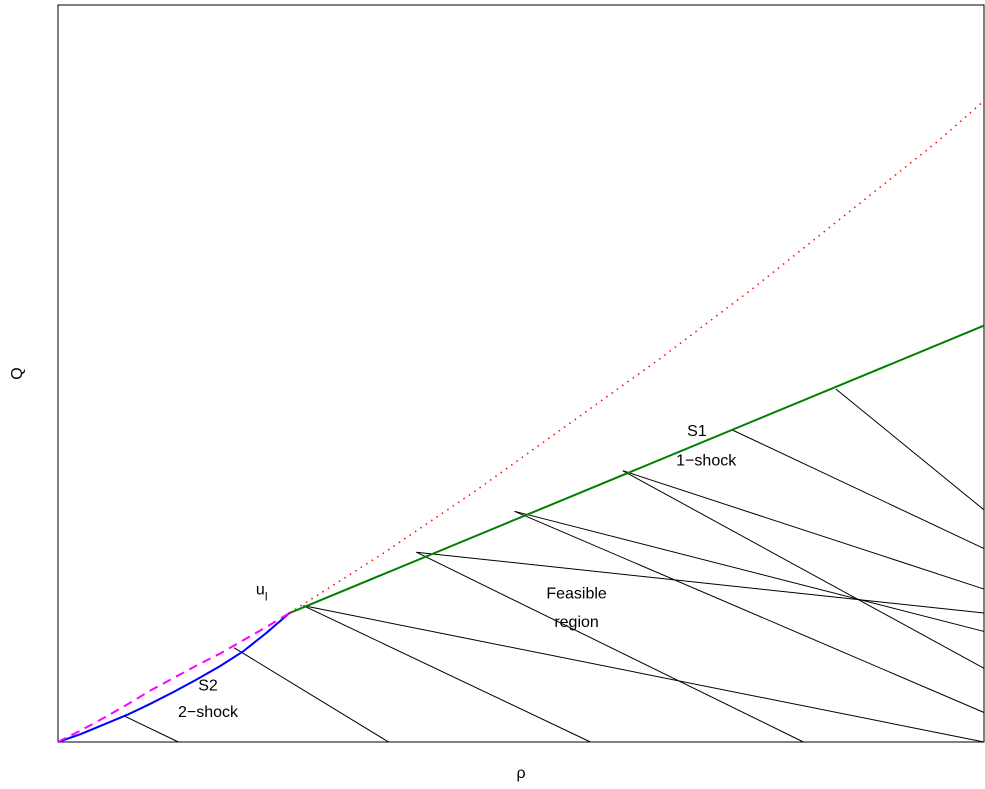 This screenshot has width=985, height=789. I want to click on series-s2, so click(174, 677).